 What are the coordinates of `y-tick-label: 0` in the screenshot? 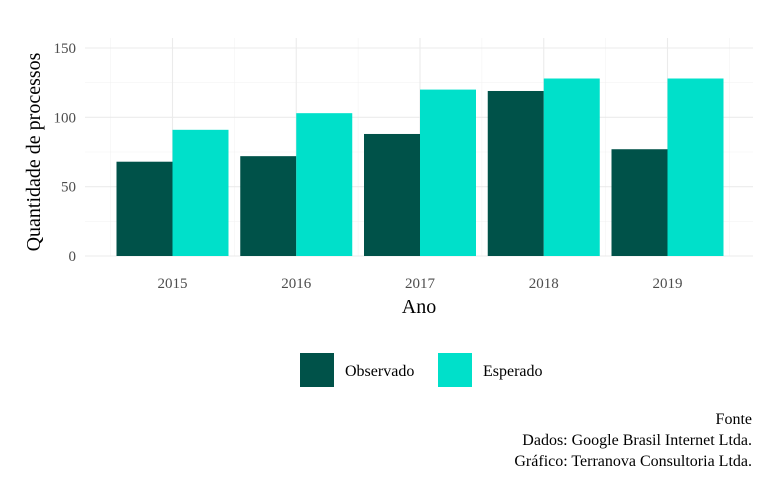 It's located at (73, 257).